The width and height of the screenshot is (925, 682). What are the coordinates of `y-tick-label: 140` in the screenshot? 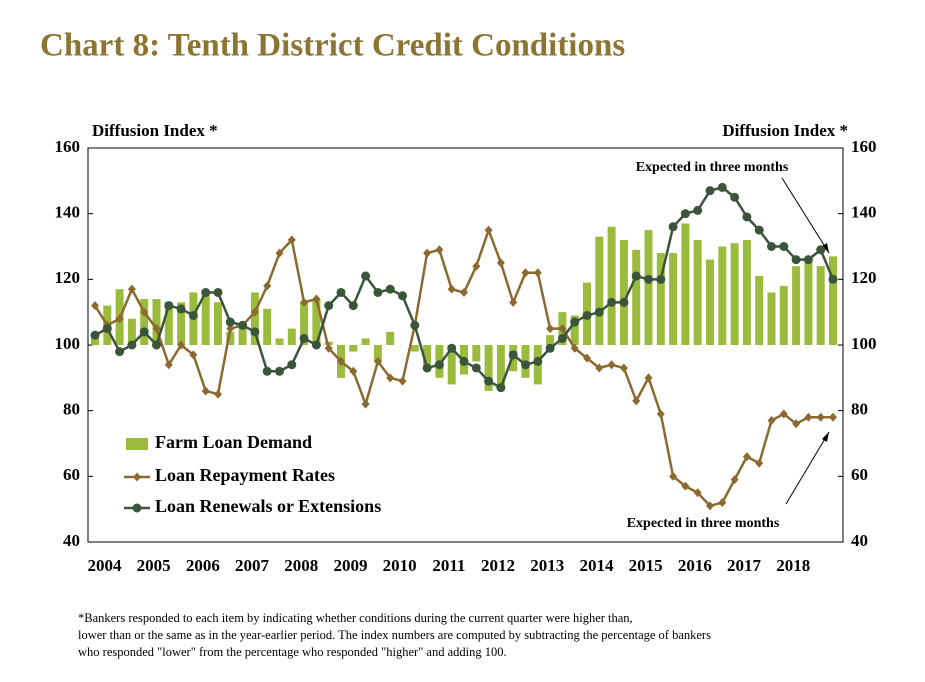 It's located at (68, 212).